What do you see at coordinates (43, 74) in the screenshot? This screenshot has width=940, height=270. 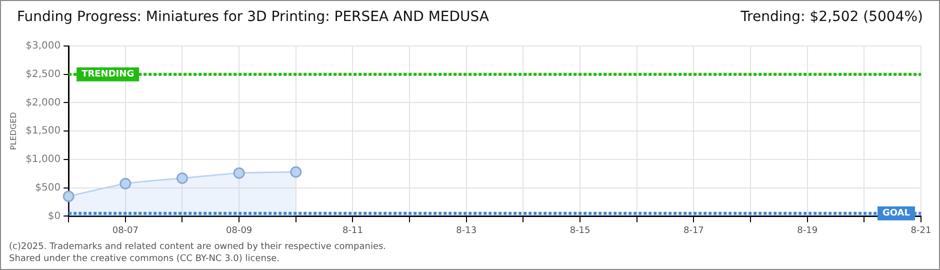 I see `y-tick-label: $2,500` at bounding box center [43, 74].